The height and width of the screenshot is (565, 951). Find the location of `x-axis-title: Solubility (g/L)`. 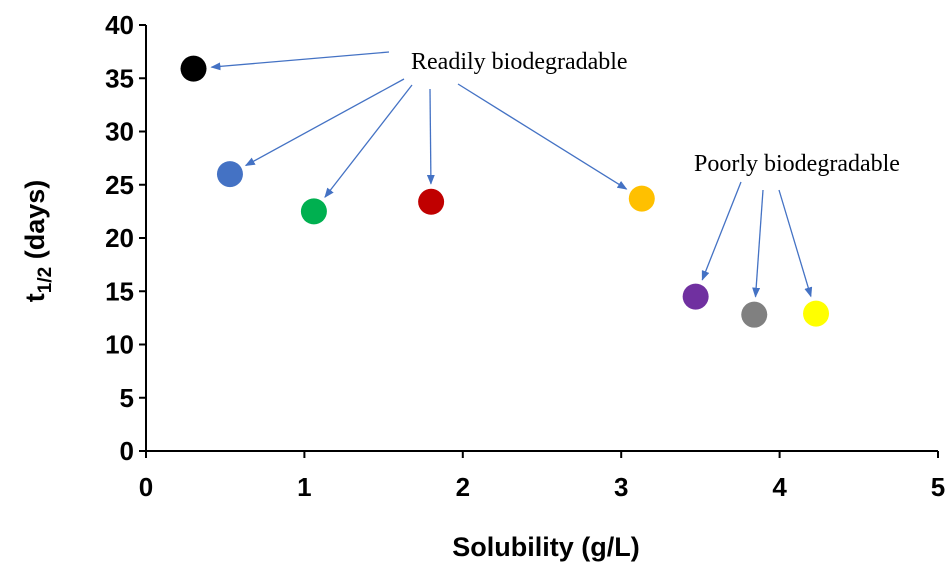

x-axis-title: Solubility (g/L) is located at coordinates (545, 547).